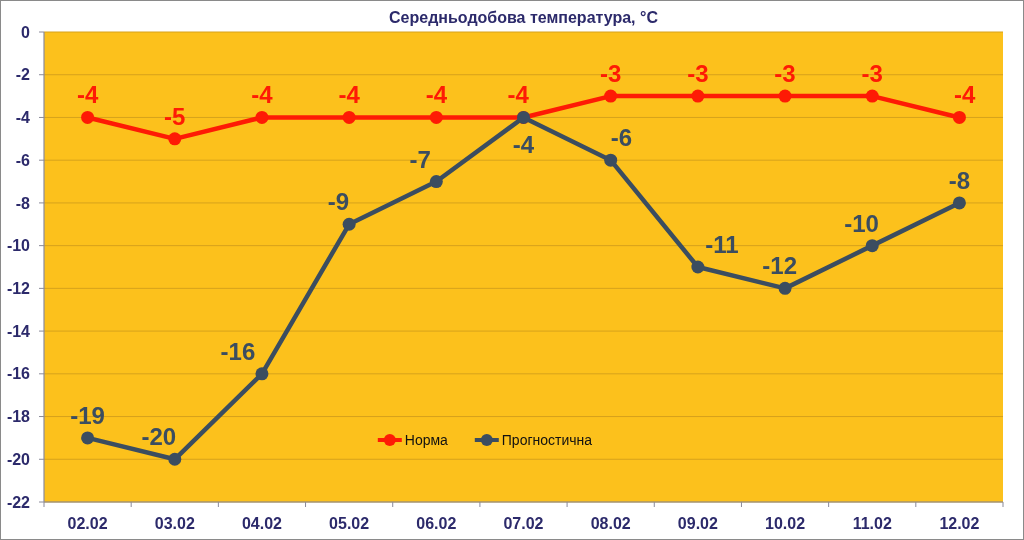 Image resolution: width=1024 pixels, height=540 pixels. I want to click on x-tick-label: 06.02, so click(436, 523).